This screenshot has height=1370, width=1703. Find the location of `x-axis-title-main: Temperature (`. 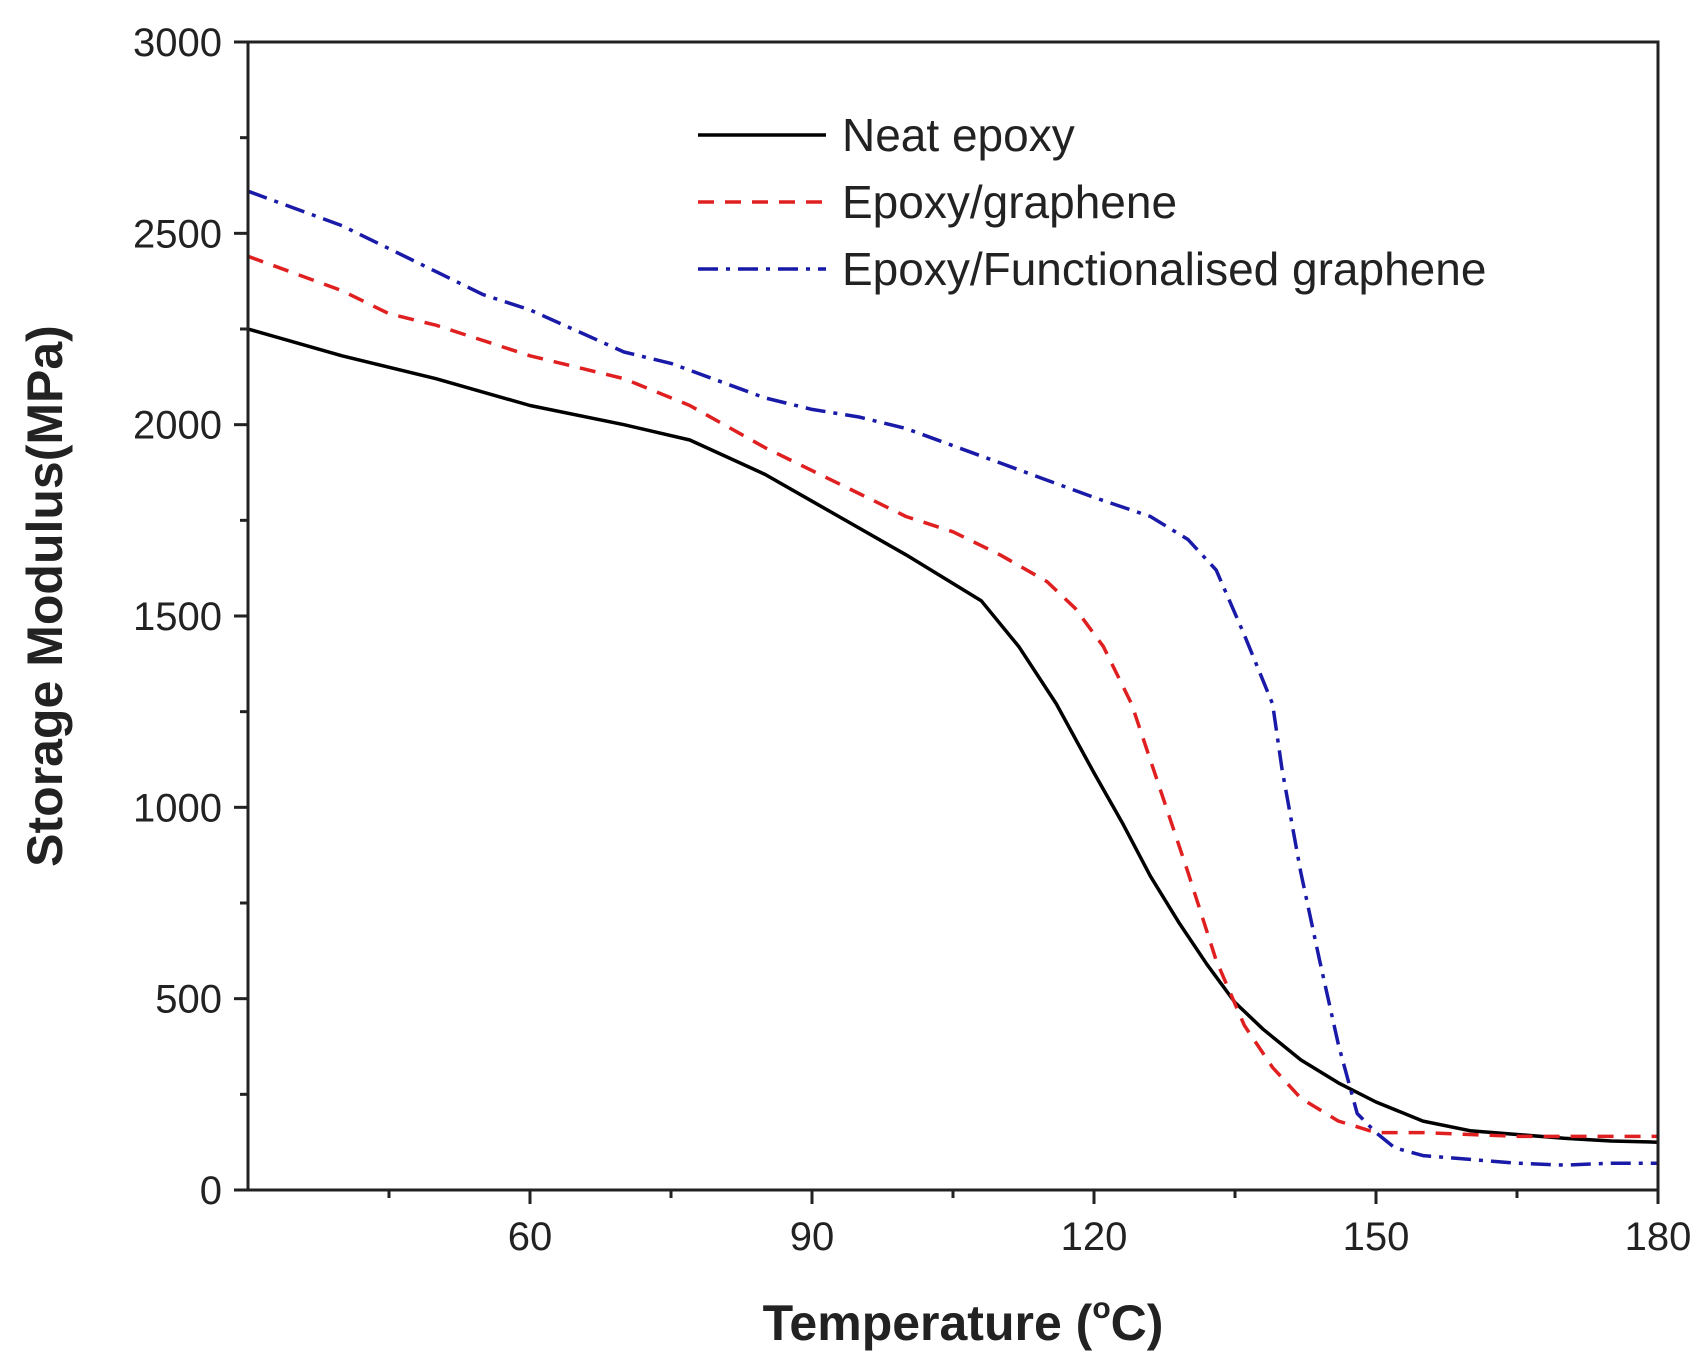

x-axis-title-main: Temperature ( is located at coordinates (928, 1323).